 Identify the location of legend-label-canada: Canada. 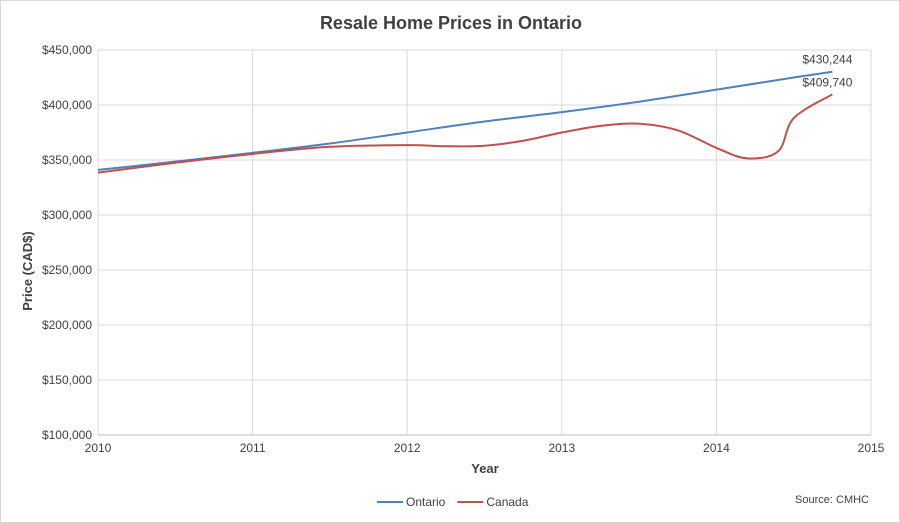
(507, 502).